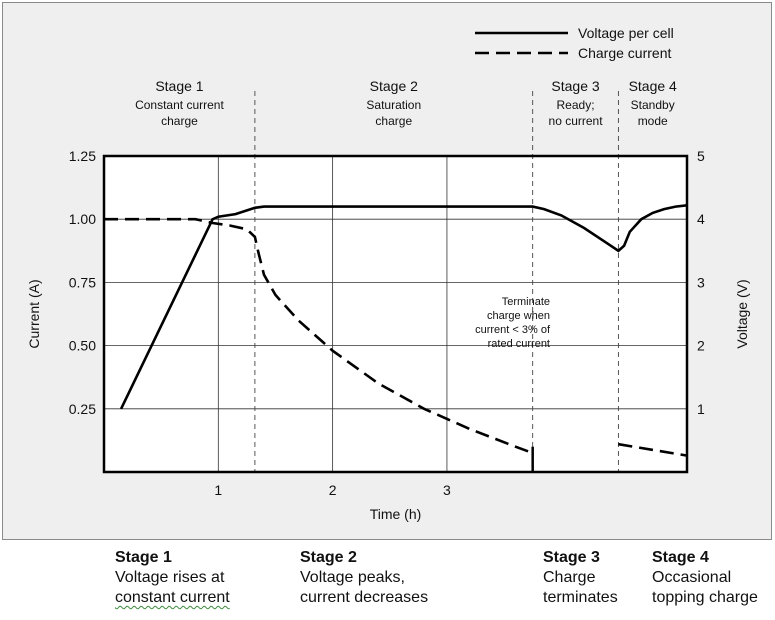  I want to click on caption-stage-1-title: Stage 1, so click(143, 557).